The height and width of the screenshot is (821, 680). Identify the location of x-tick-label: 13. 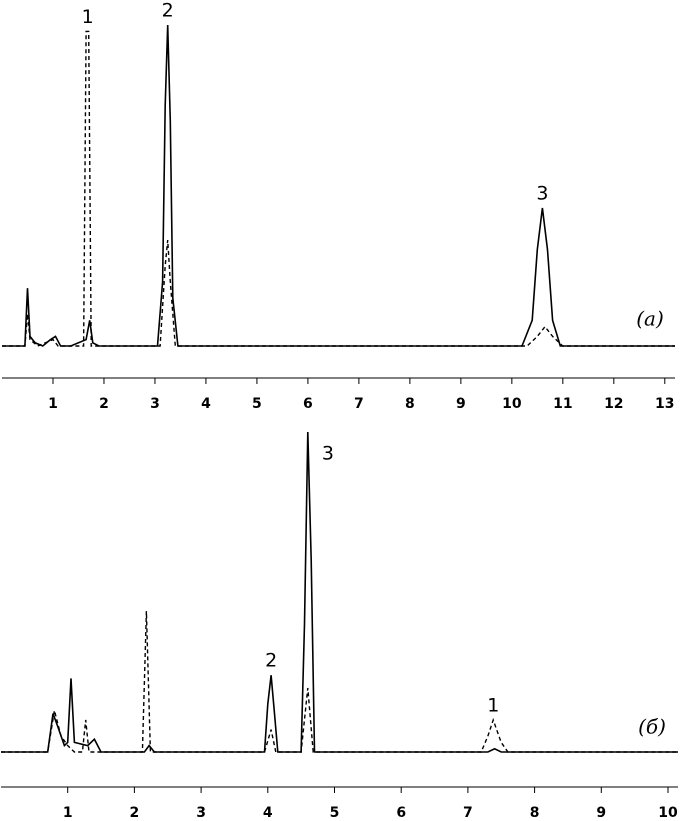
(664, 404).